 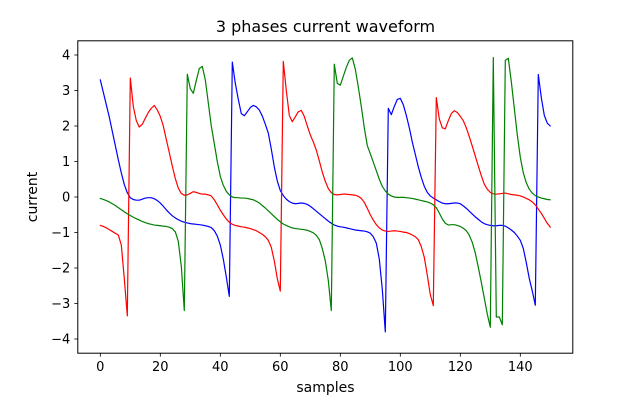 What do you see at coordinates (400, 367) in the screenshot?
I see `x-tick-label: 100` at bounding box center [400, 367].